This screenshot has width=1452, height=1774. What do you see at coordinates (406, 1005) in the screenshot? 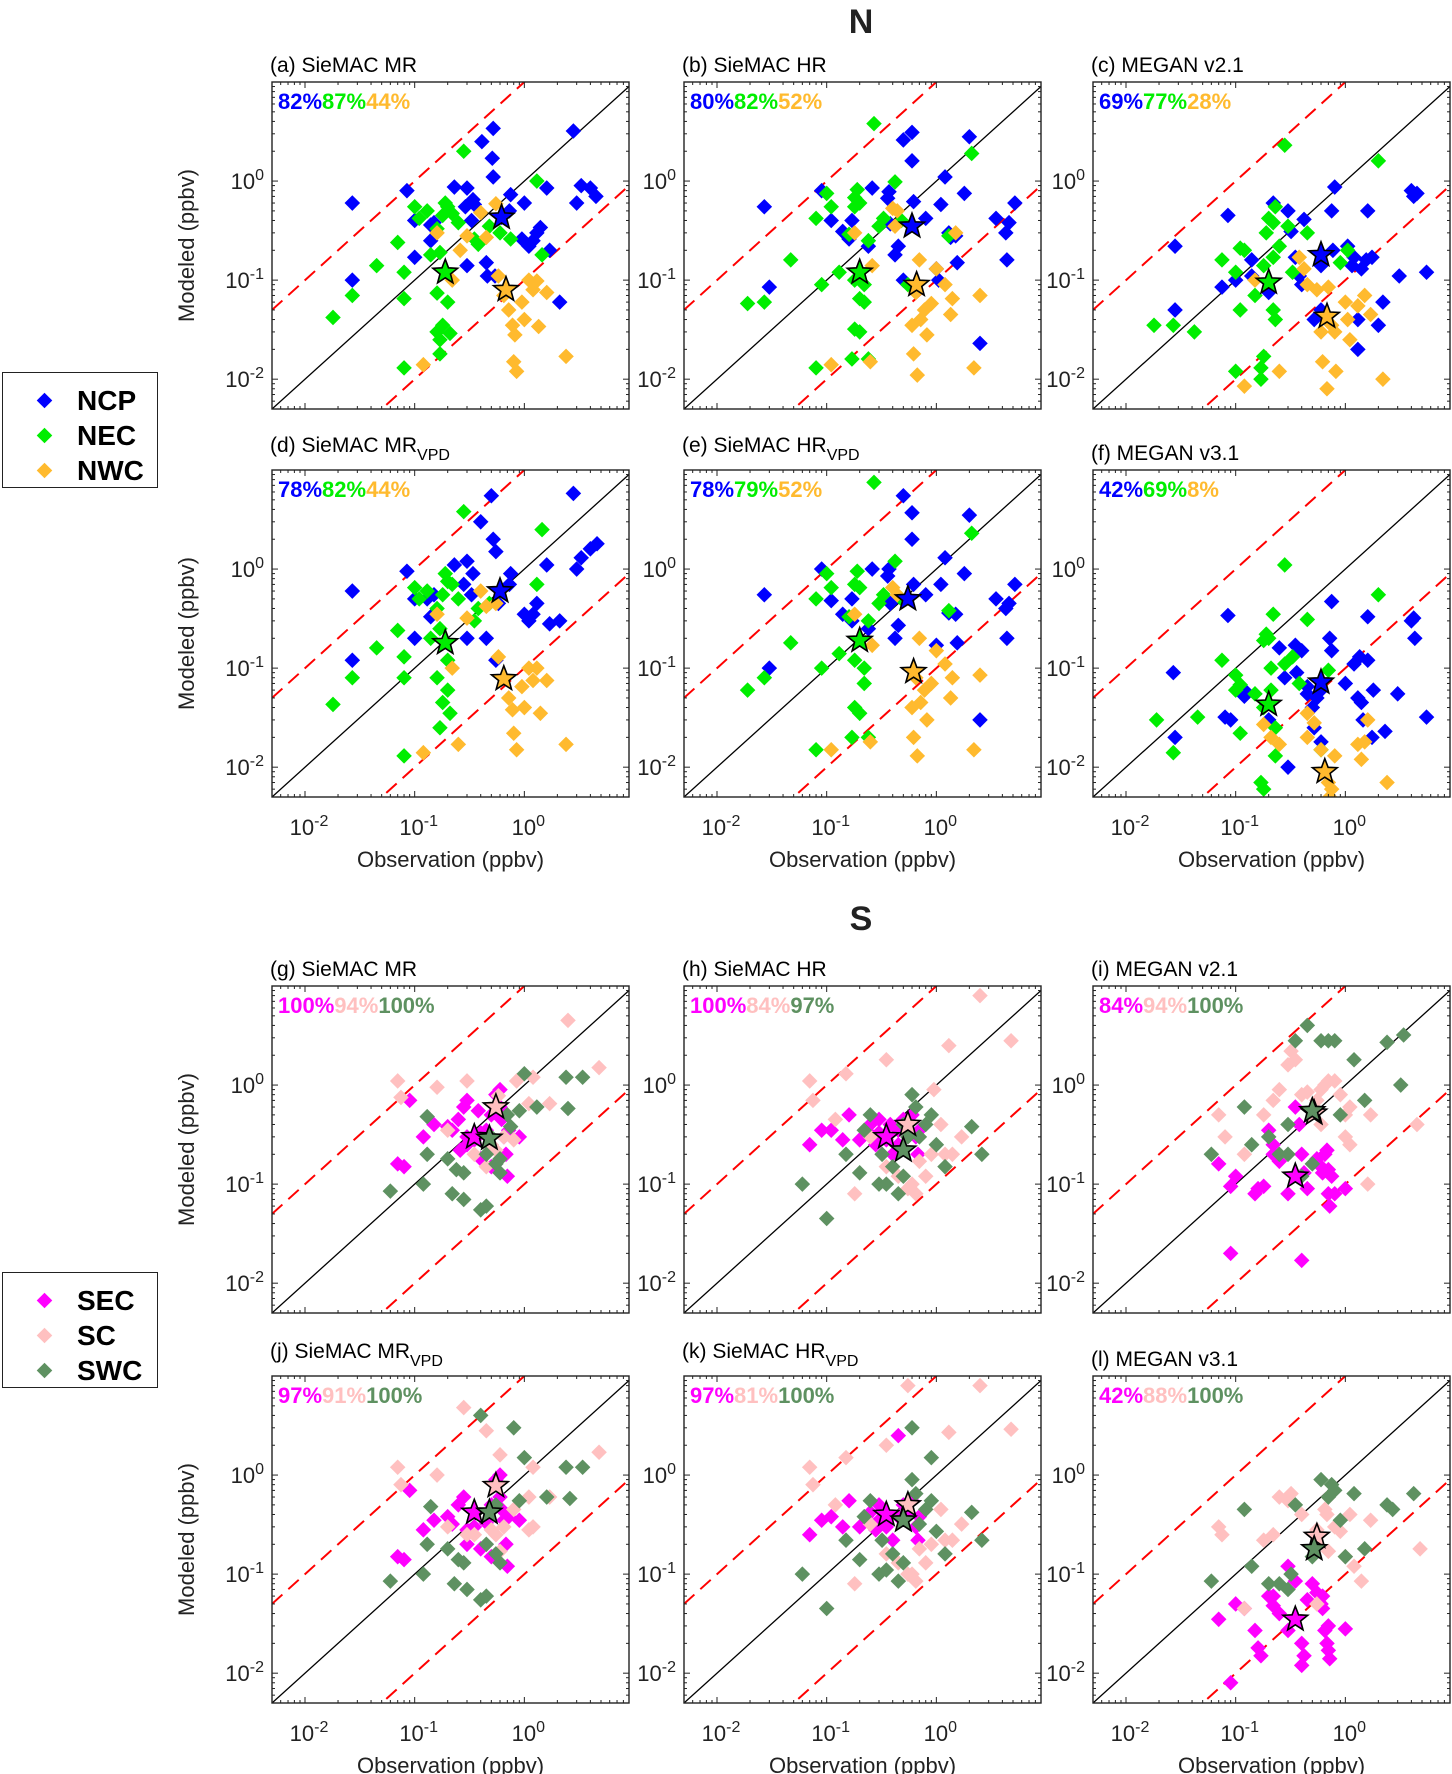
I see `percent-label-swc: 100%` at bounding box center [406, 1005].